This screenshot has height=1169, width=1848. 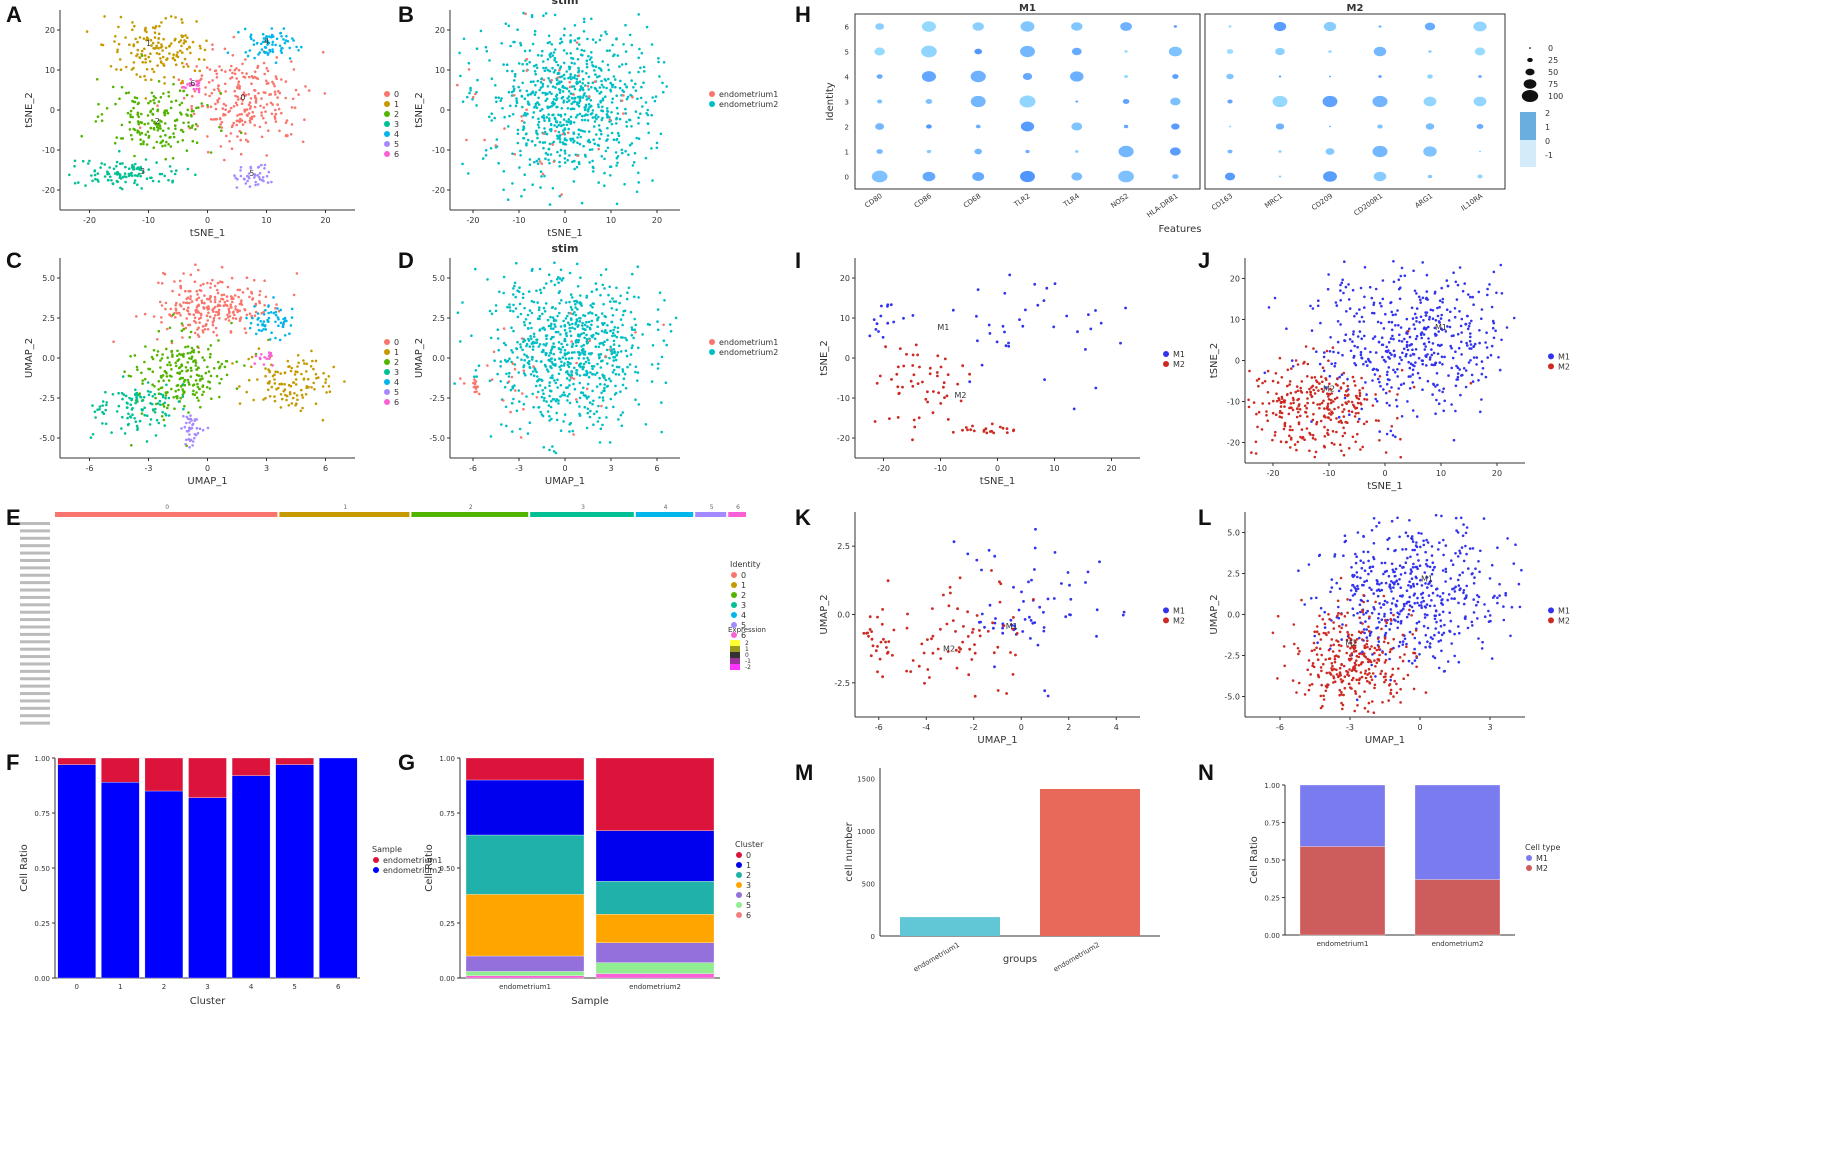 What do you see at coordinates (406, 14) in the screenshot?
I see `panel-letter-b: B` at bounding box center [406, 14].